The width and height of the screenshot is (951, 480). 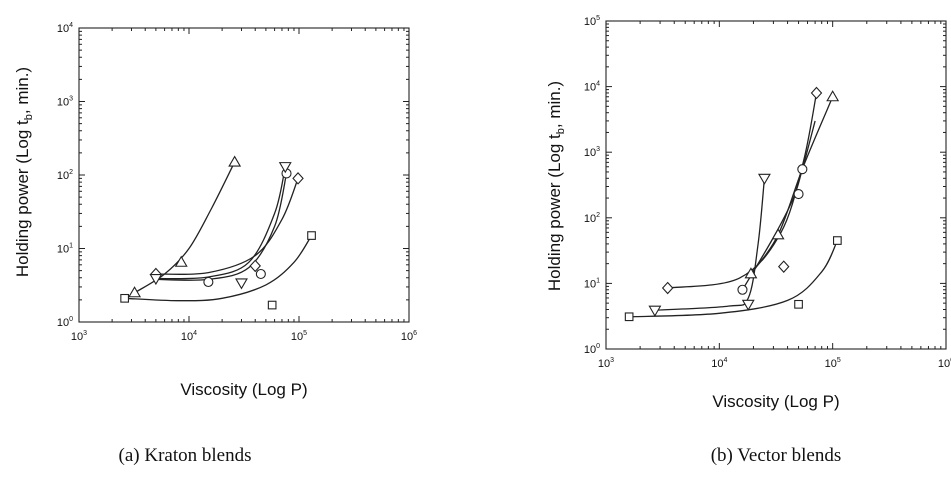 What do you see at coordinates (592, 21) in the screenshot?
I see `y-tick-label: 10⁵` at bounding box center [592, 21].